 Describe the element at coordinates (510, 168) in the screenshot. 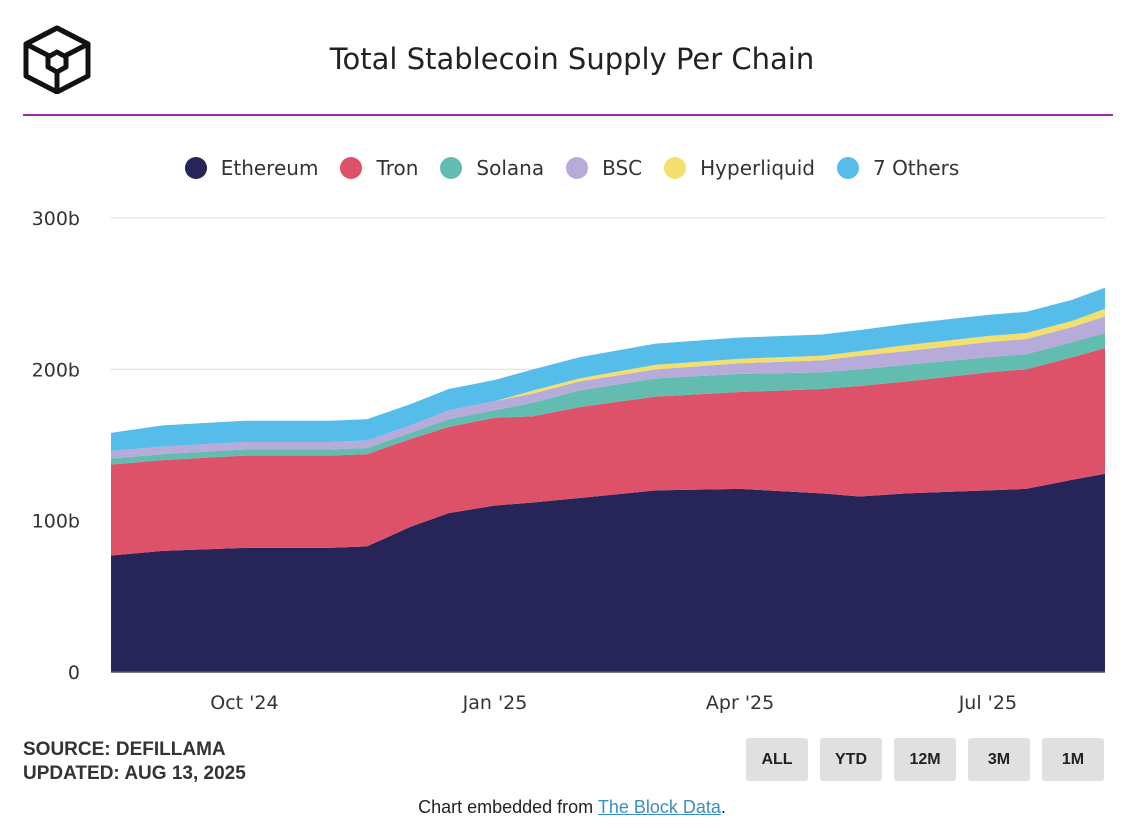

I see `legend-label-solana: Solana` at that location.